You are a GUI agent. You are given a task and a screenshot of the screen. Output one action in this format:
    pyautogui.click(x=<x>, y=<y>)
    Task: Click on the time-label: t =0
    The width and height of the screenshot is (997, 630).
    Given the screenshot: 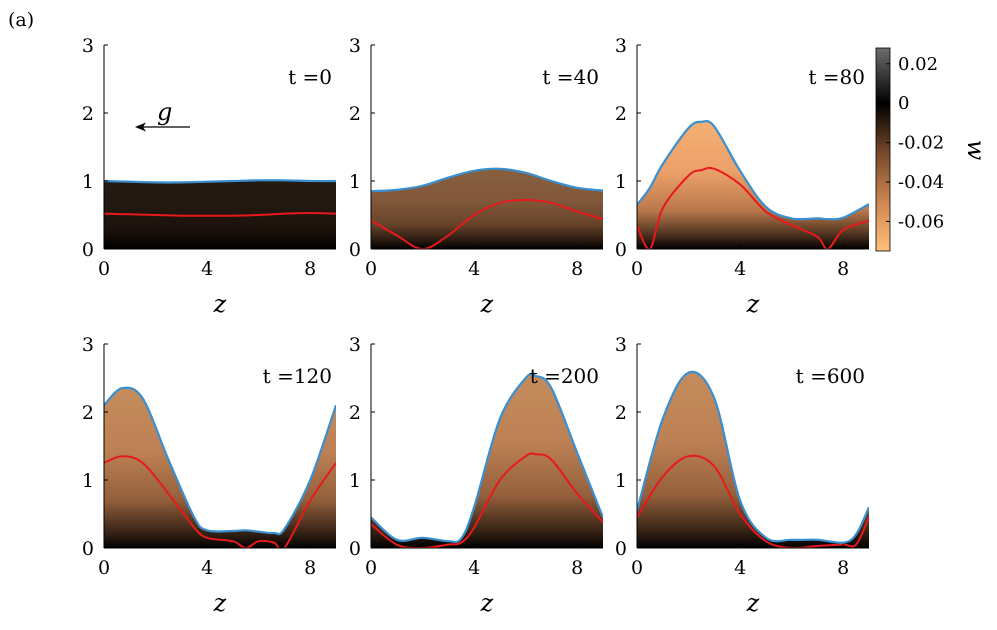 What is the action you would take?
    pyautogui.click(x=310, y=77)
    